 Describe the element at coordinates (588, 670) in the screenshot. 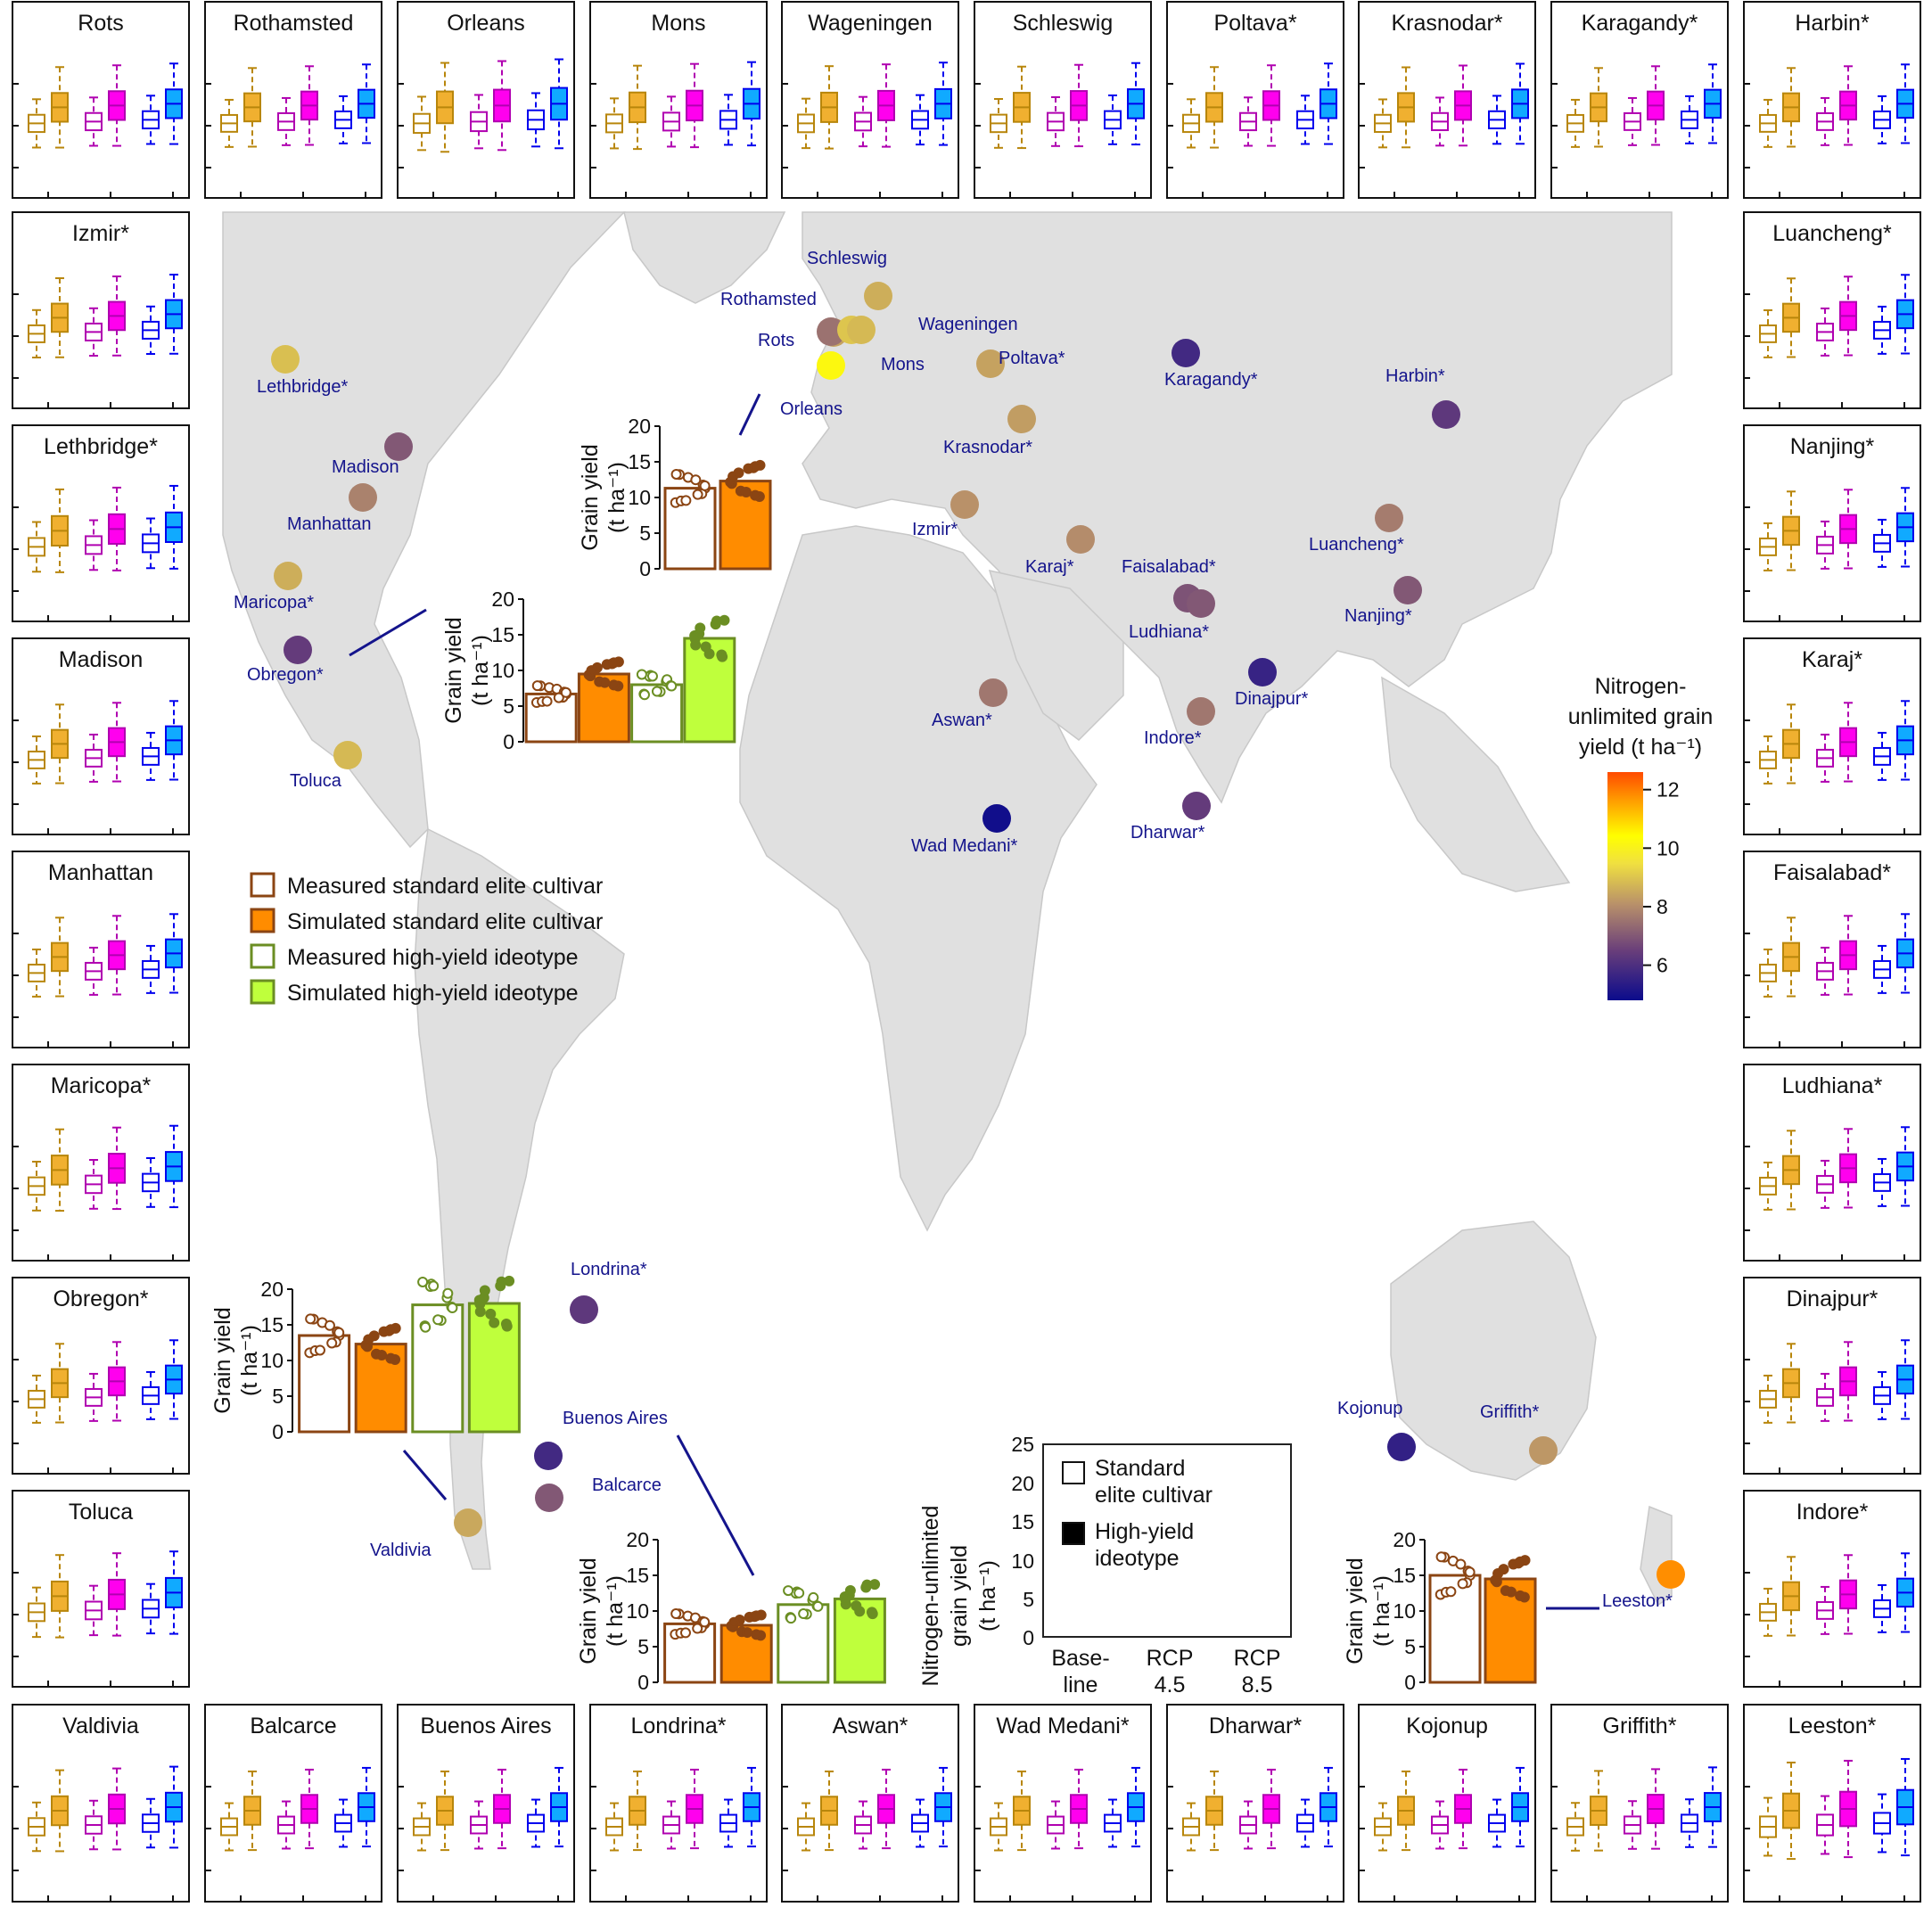

I see `inset-mexico: 20 15 10 5 0 Grain yield (t ha⁻¹)` at that location.